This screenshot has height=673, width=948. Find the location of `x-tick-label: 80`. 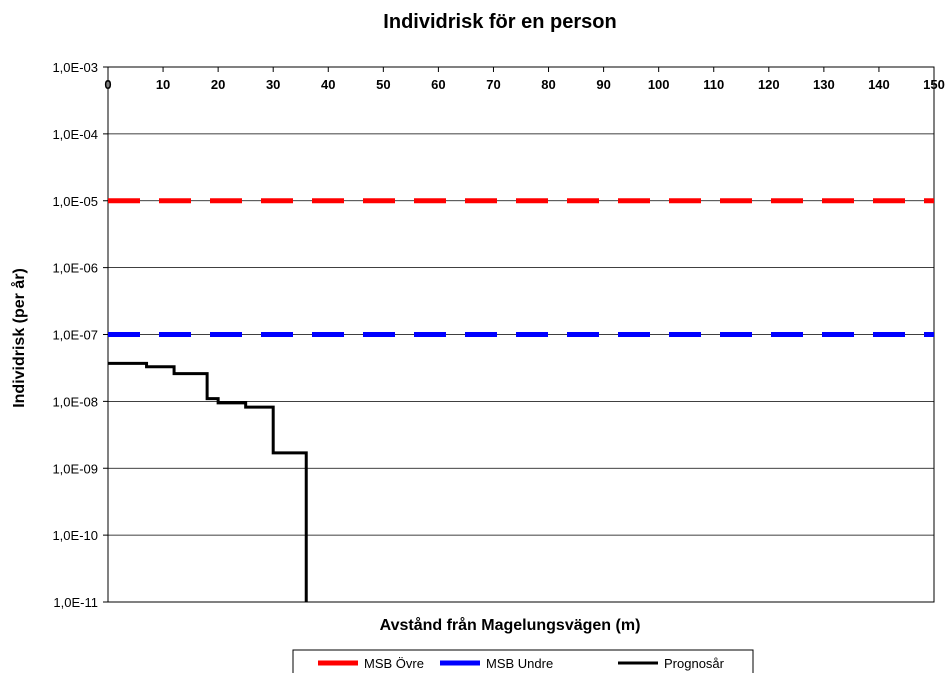

x-tick-label: 80 is located at coordinates (548, 84).